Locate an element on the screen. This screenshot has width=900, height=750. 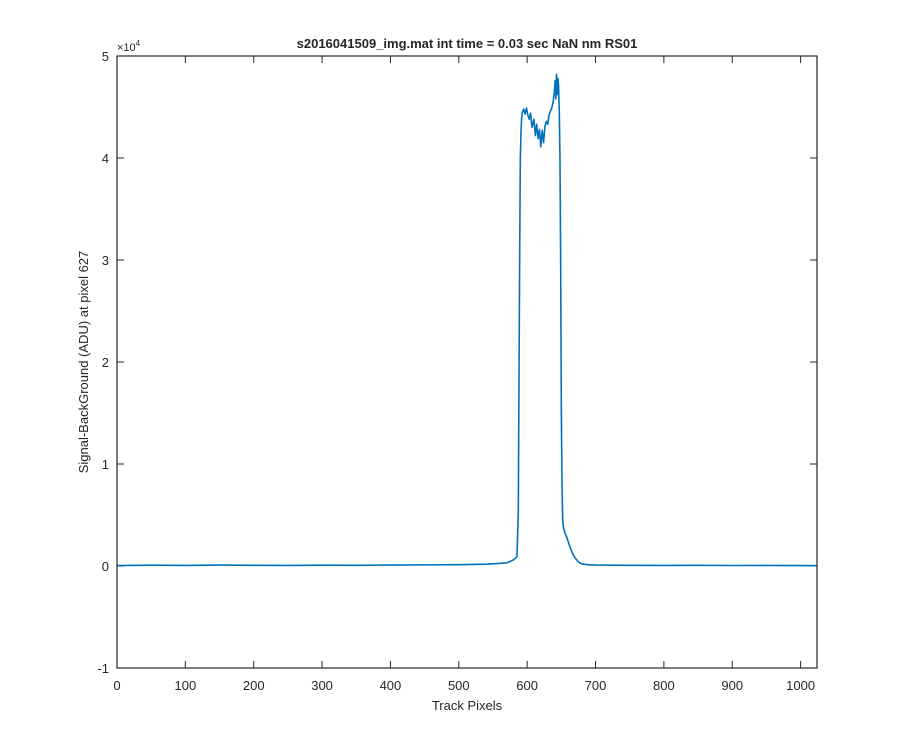
x-tick-label: 0 is located at coordinates (116, 685).